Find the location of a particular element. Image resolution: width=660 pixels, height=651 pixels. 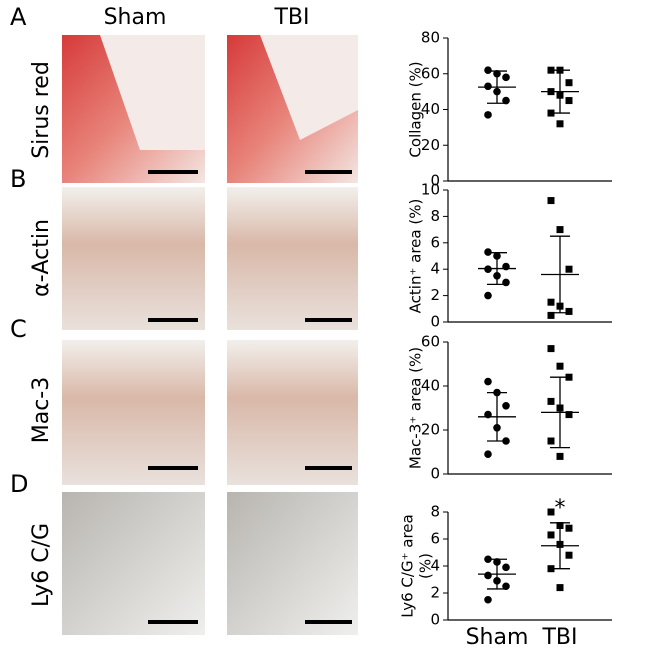

row-label: Mac-3 is located at coordinates (41, 410).